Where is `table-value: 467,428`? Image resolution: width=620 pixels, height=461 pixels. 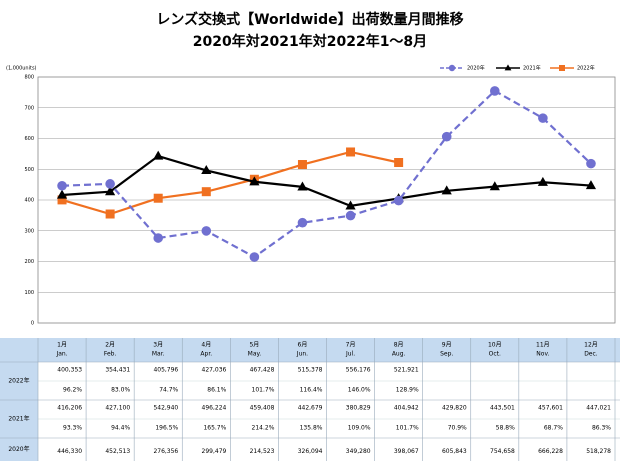
table-value: 467,428 is located at coordinates (262, 370).